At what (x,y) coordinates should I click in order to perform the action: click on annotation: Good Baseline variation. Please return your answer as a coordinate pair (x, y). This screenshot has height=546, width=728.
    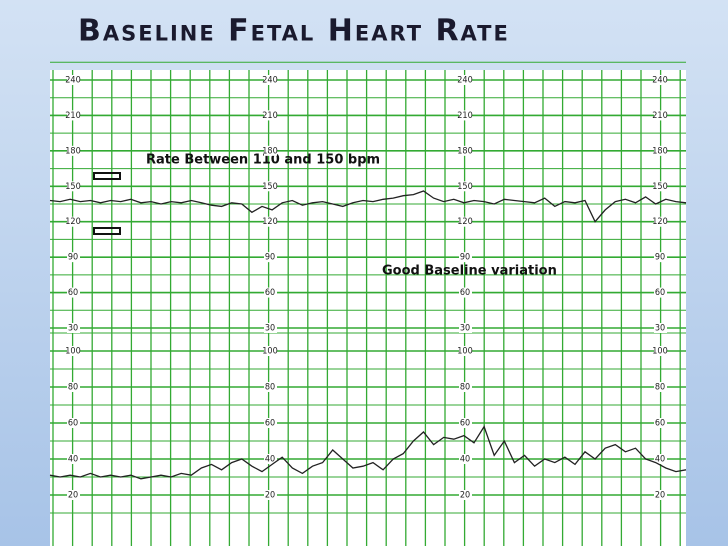
    Looking at the image, I should click on (469, 271).